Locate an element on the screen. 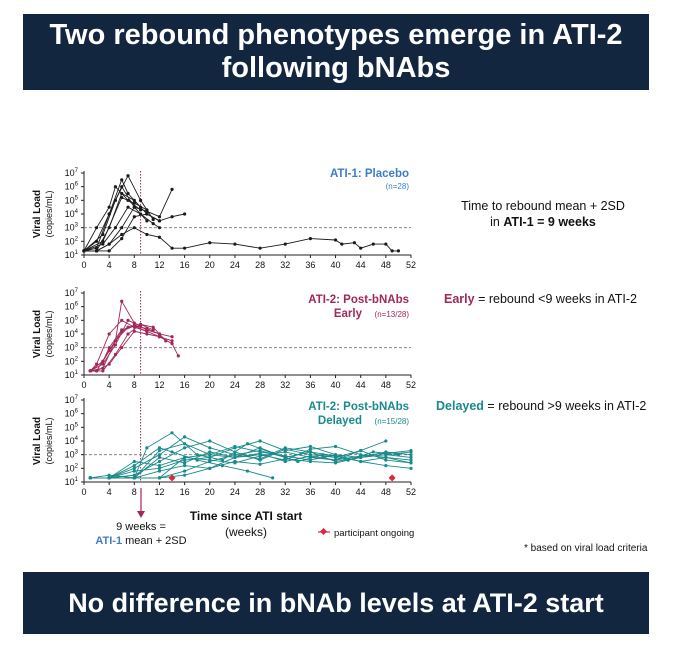 This screenshot has width=699, height=645. placebo-x-tick-label: 48 is located at coordinates (386, 265).